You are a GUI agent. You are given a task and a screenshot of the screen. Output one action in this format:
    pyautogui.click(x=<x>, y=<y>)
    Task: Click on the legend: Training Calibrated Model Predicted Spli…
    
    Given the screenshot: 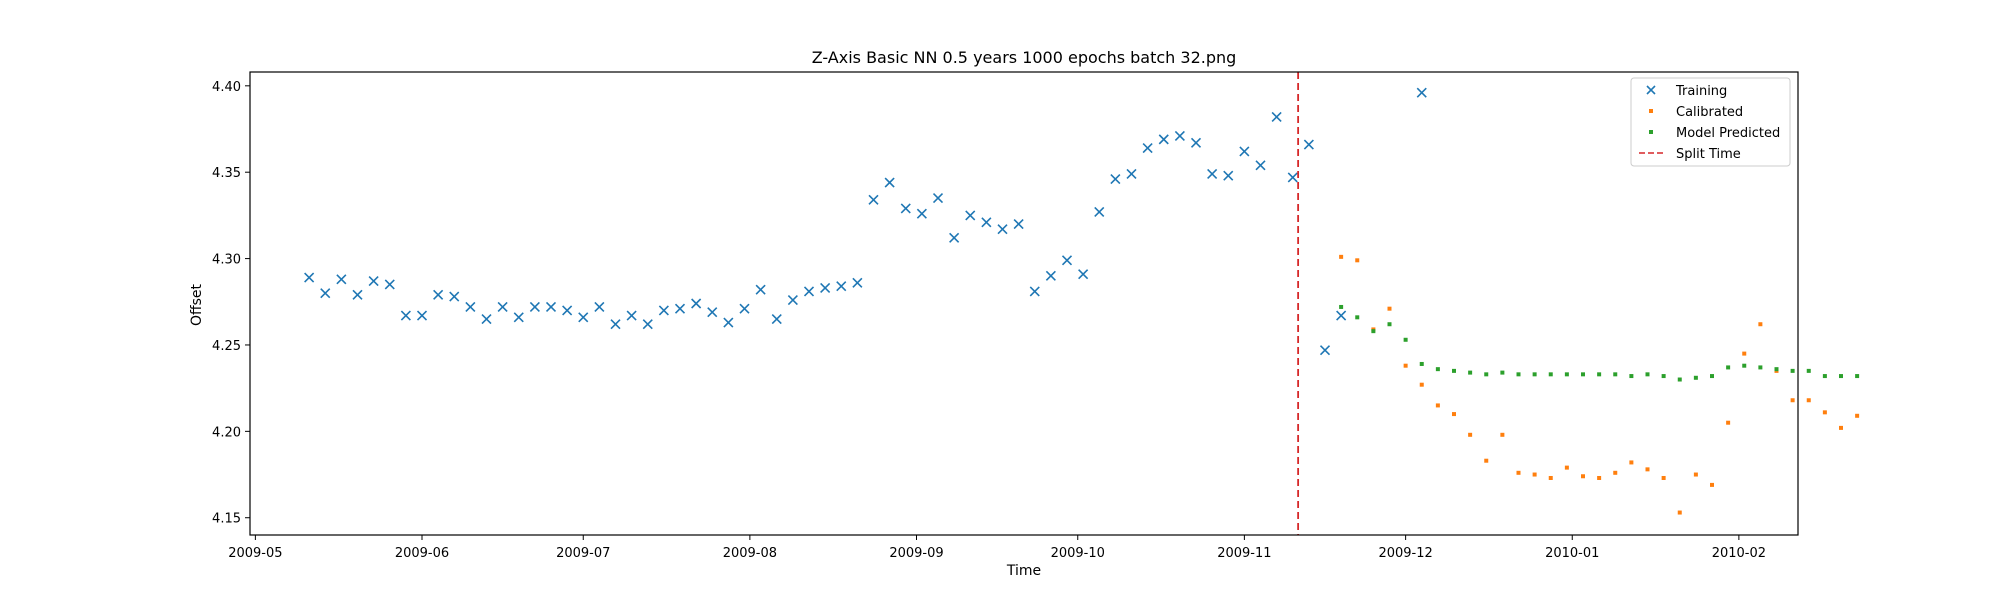 What is the action you would take?
    pyautogui.click(x=1710, y=122)
    